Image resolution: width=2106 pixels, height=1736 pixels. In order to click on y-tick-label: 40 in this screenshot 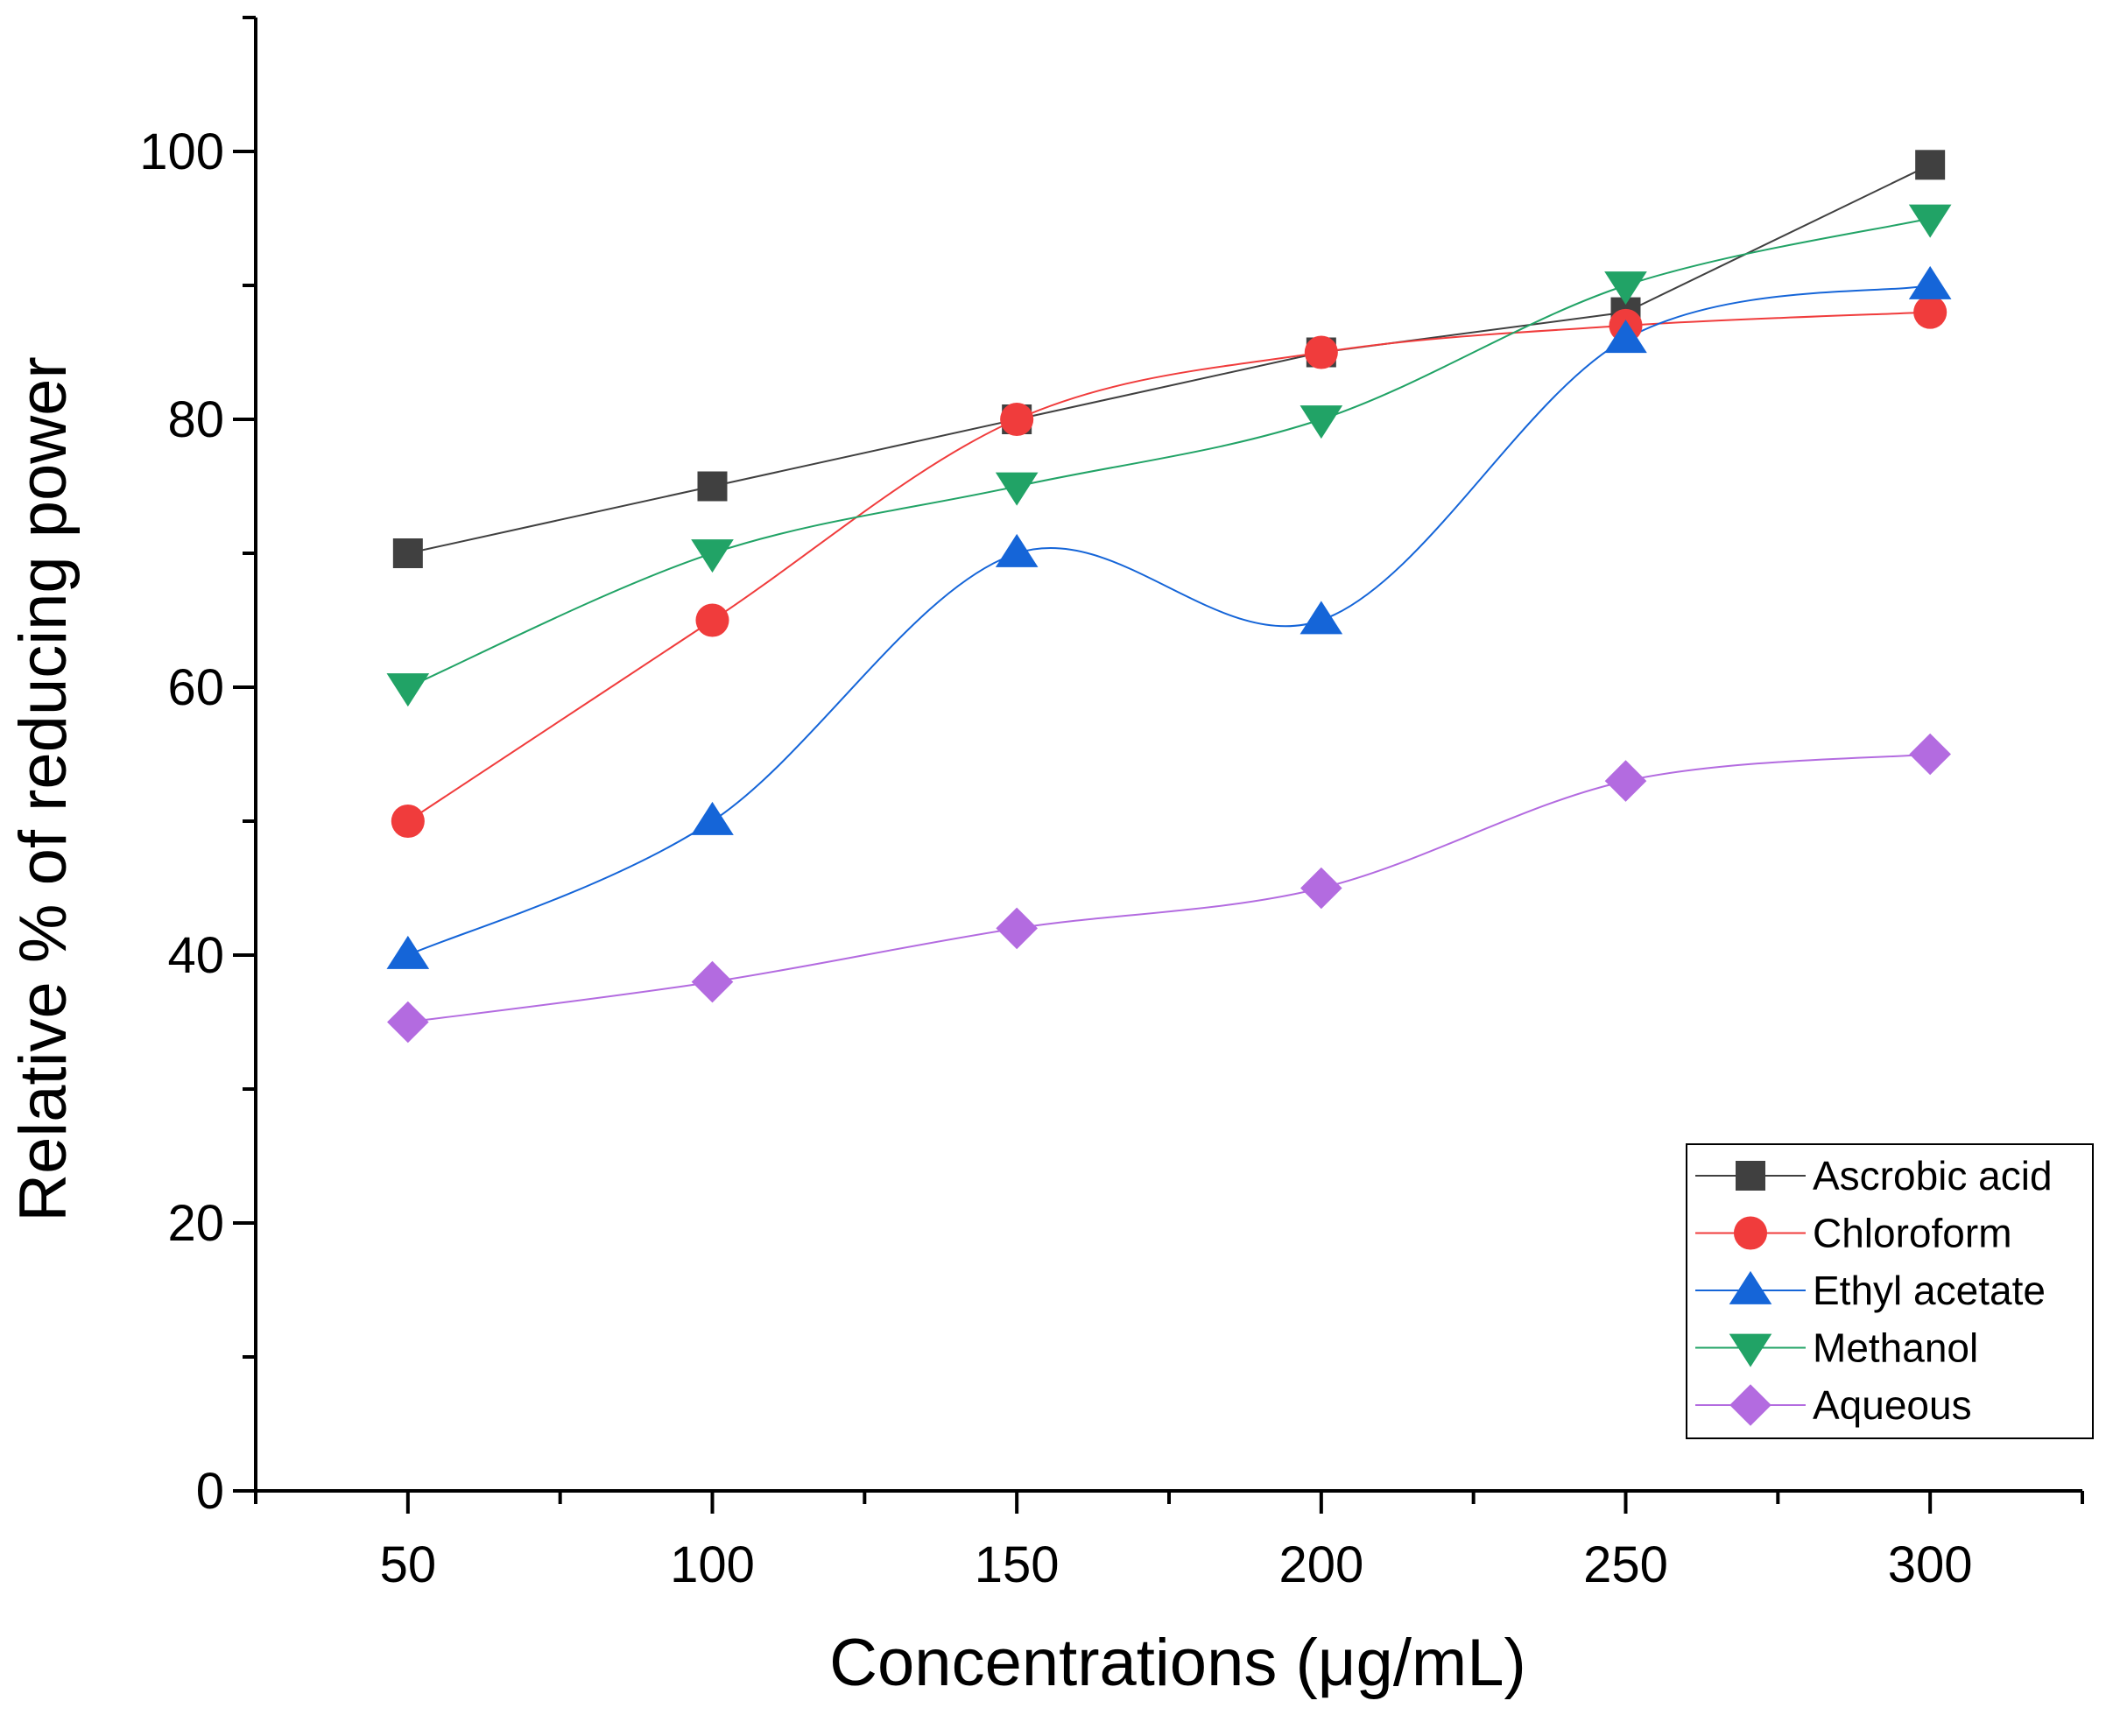, I will do `click(196, 955)`.